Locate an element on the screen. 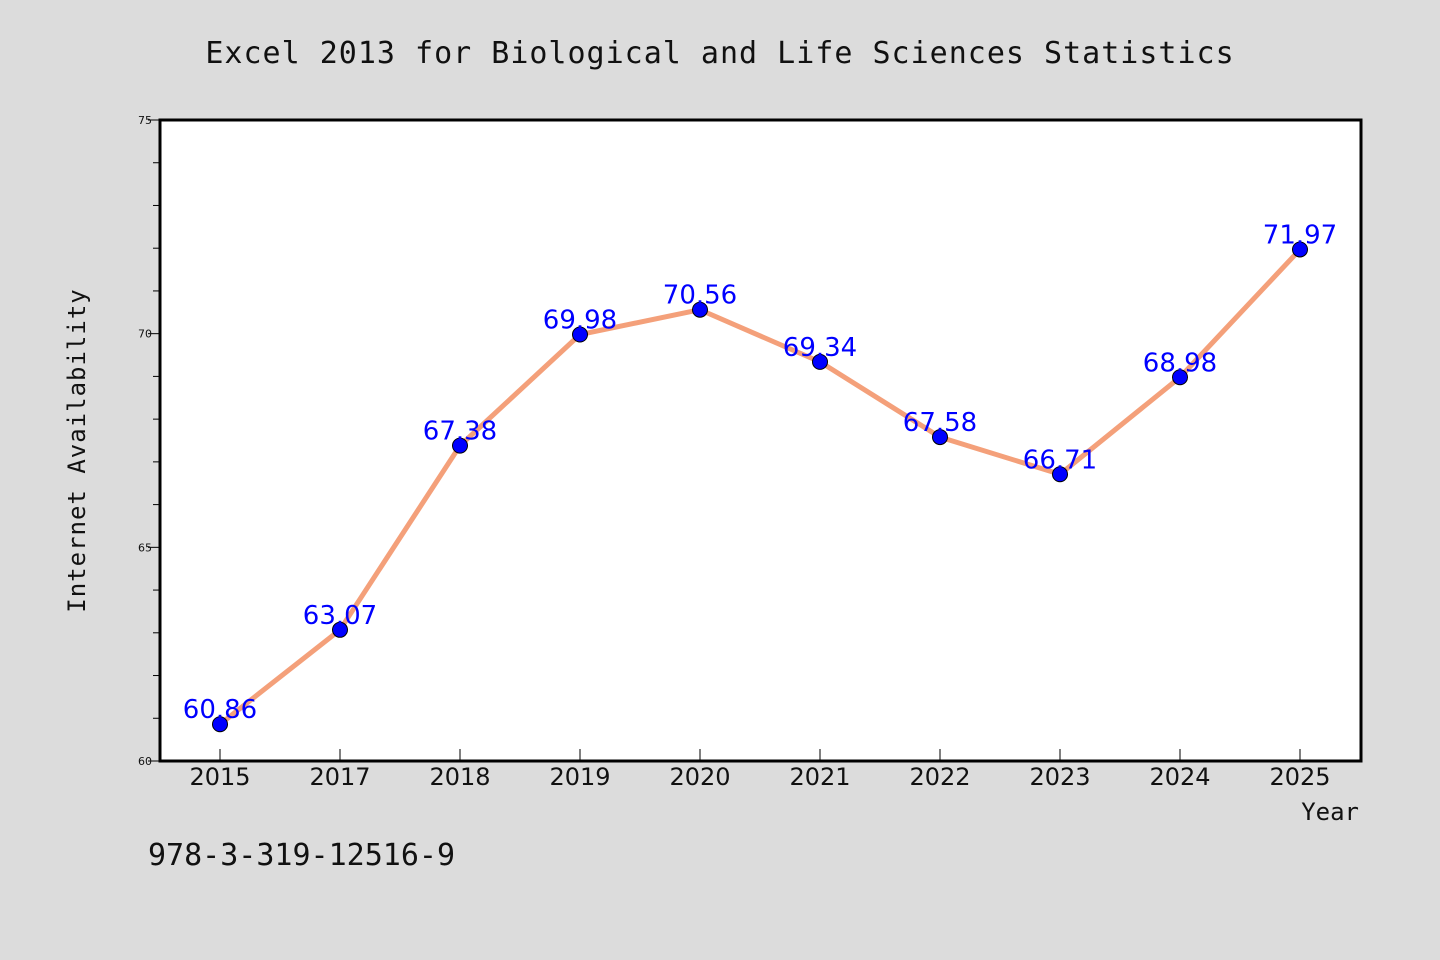  x-tick-label: 2018 is located at coordinates (459, 777).